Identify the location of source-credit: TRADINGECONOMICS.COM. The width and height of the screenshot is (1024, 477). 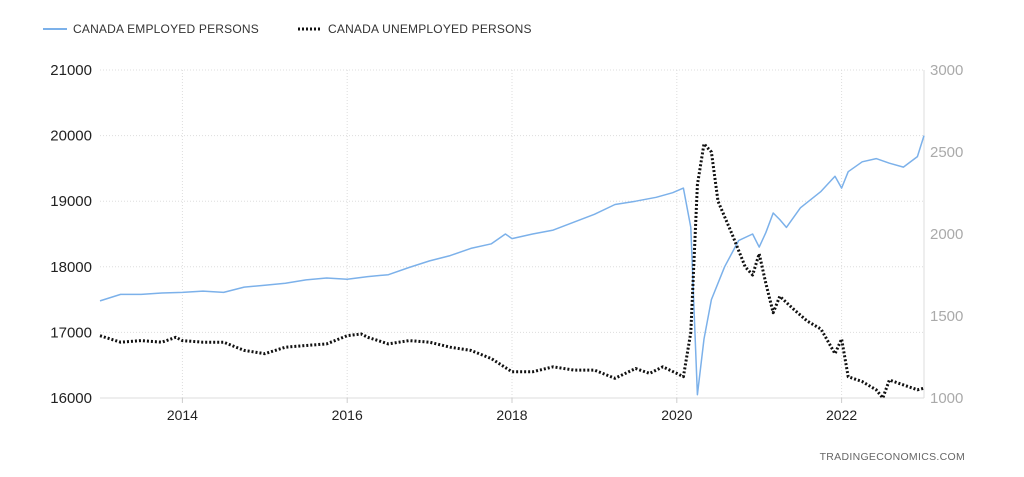
(892, 457).